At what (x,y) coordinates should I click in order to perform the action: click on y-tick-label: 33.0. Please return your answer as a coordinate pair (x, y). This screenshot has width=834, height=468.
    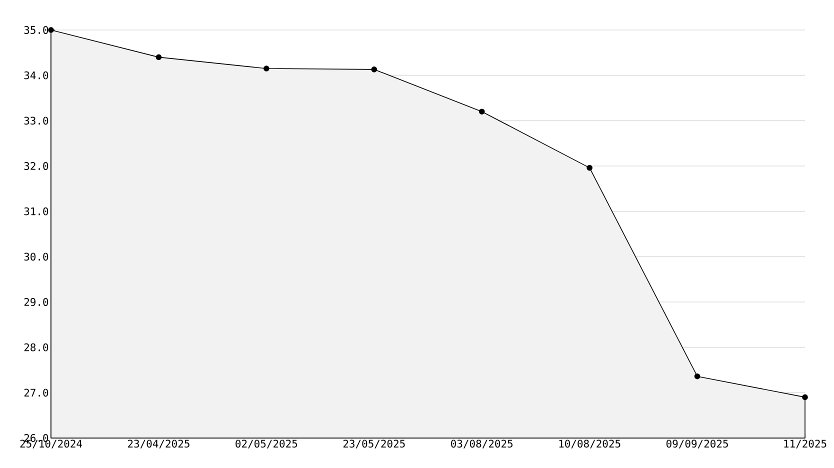
    Looking at the image, I should click on (36, 120).